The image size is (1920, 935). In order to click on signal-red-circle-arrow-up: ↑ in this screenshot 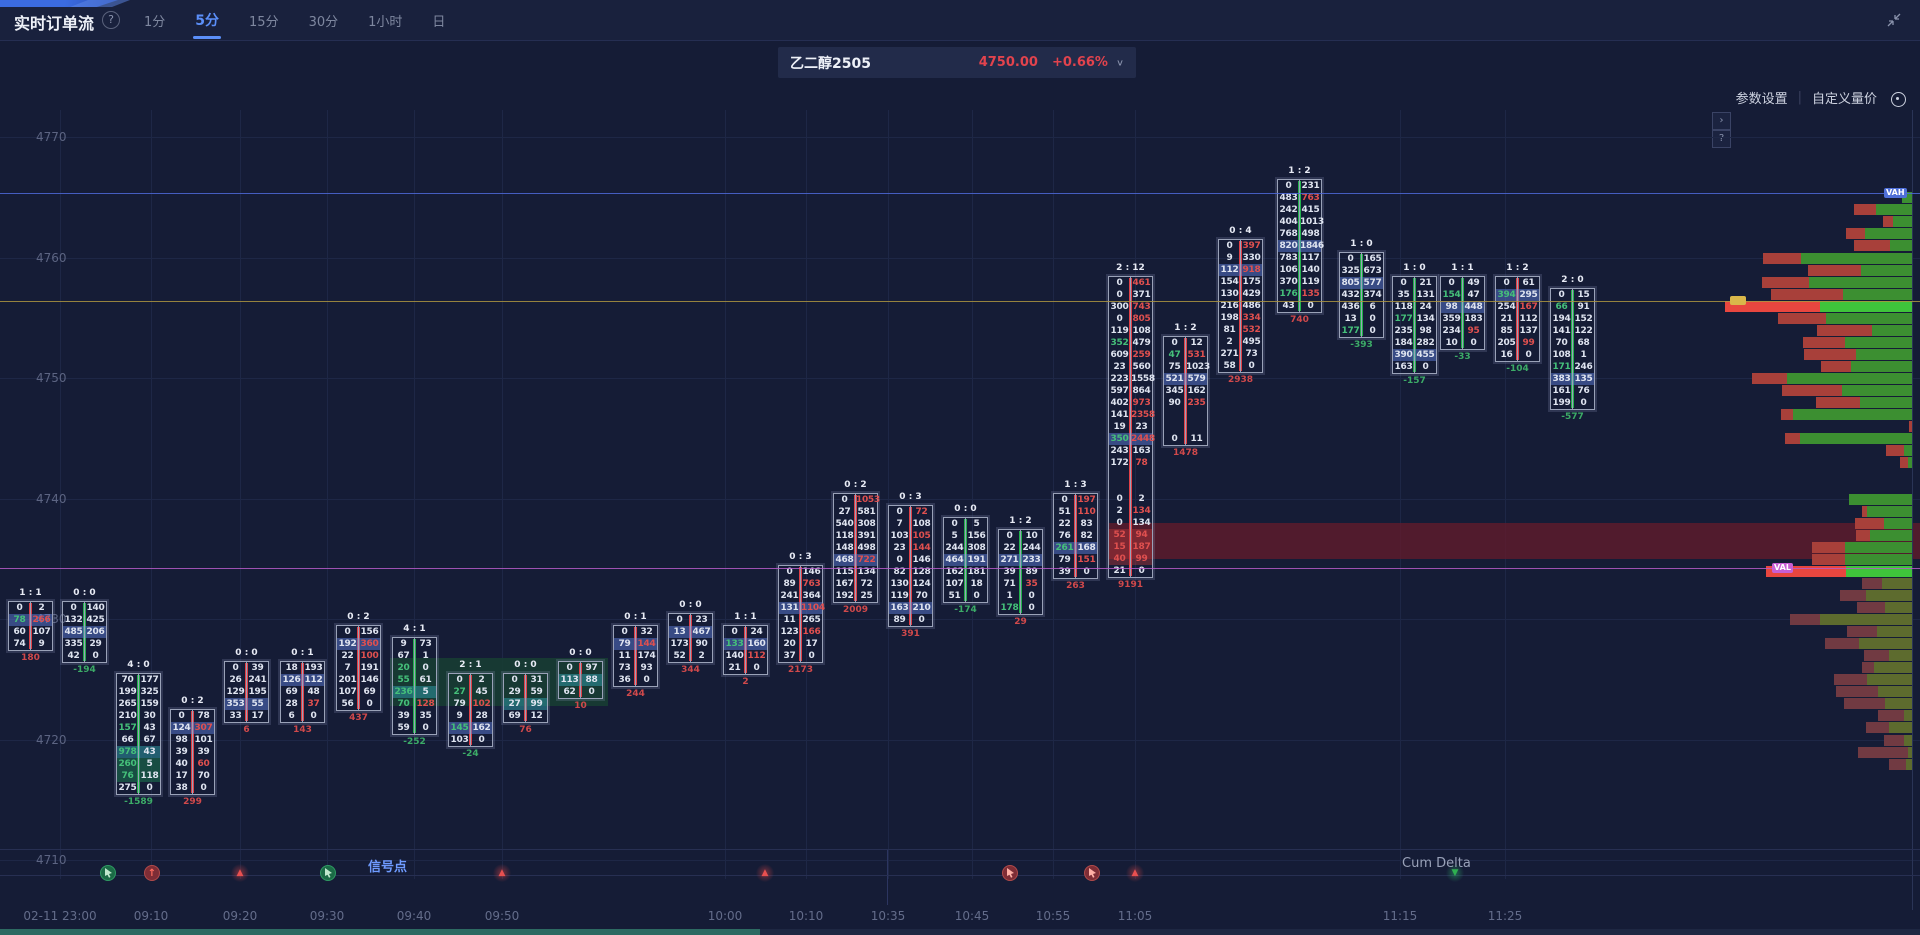, I will do `click(152, 873)`.